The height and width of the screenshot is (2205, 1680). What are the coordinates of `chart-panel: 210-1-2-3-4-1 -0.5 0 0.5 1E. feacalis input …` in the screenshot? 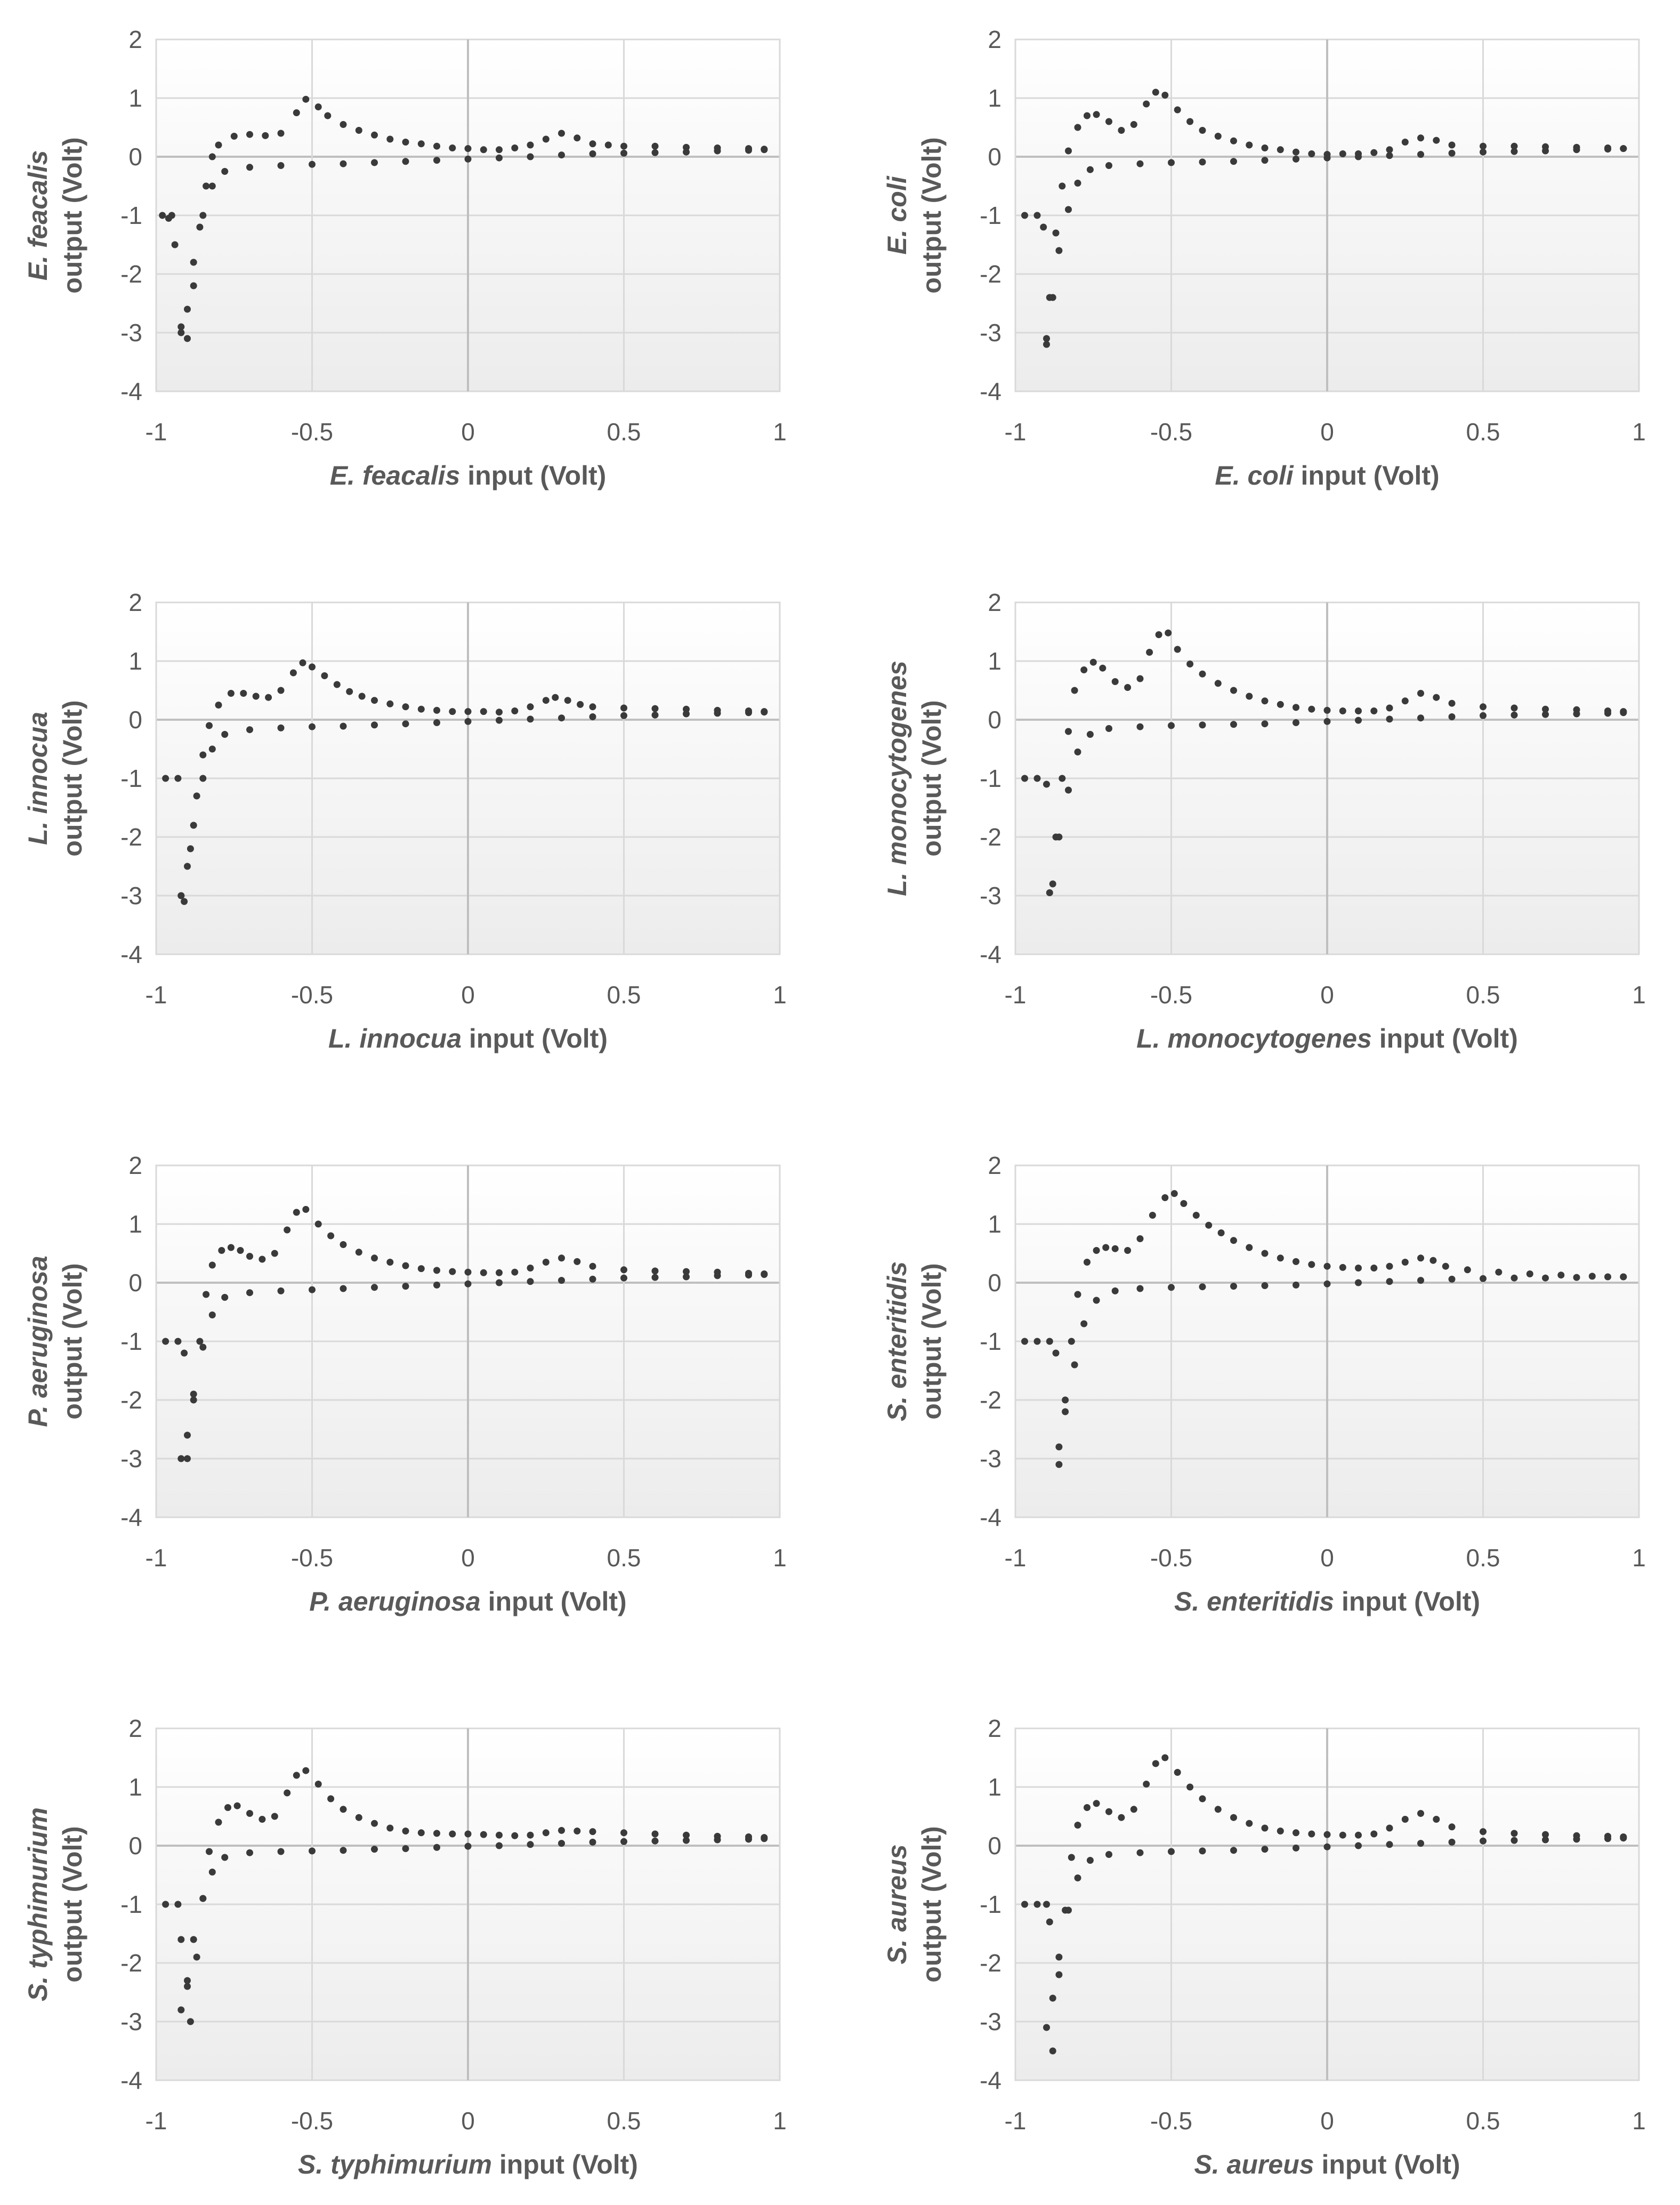 It's located at (405, 258).